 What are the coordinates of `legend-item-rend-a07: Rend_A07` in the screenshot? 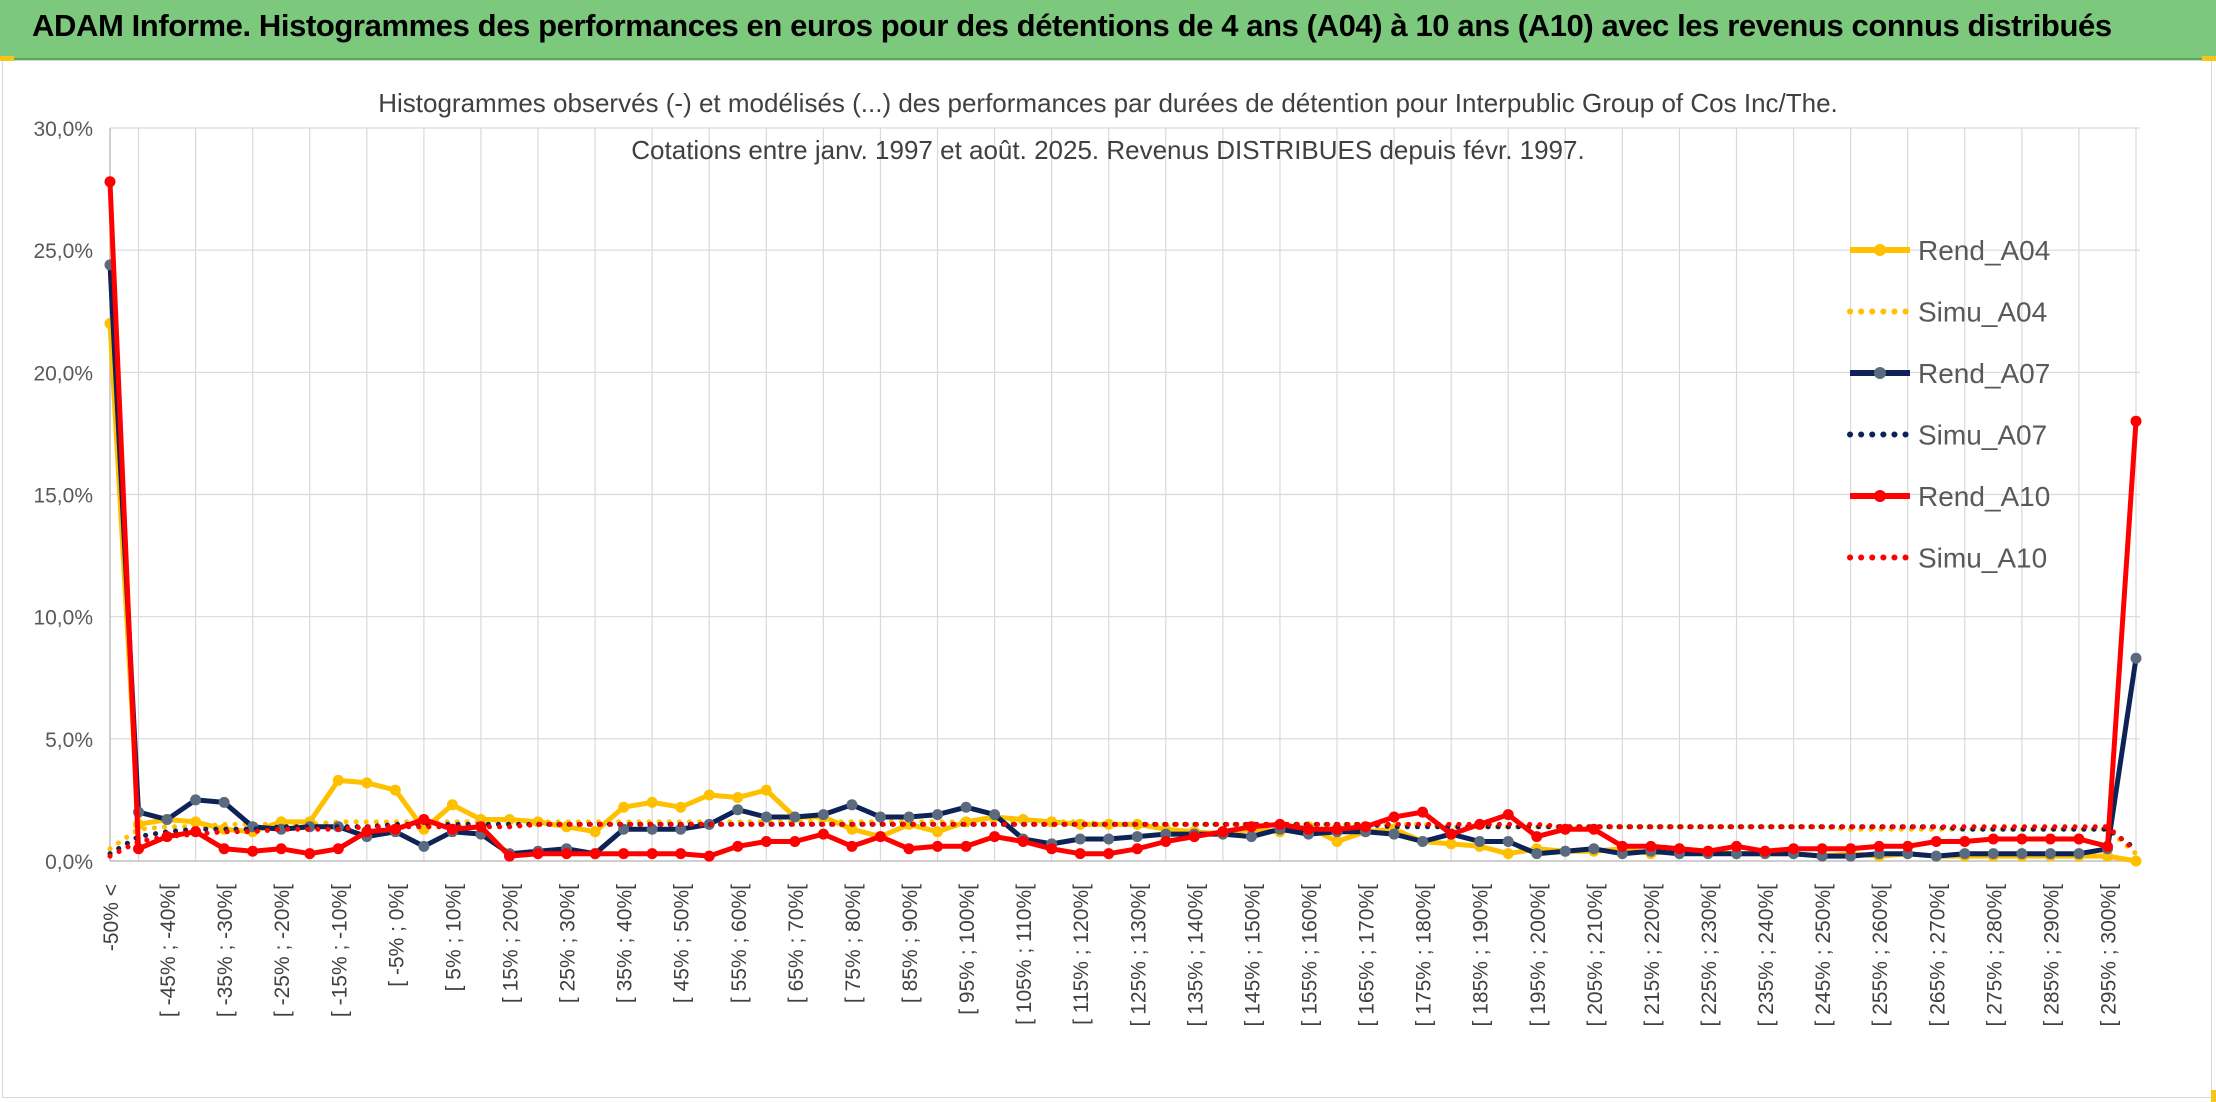 It's located at (1950, 373).